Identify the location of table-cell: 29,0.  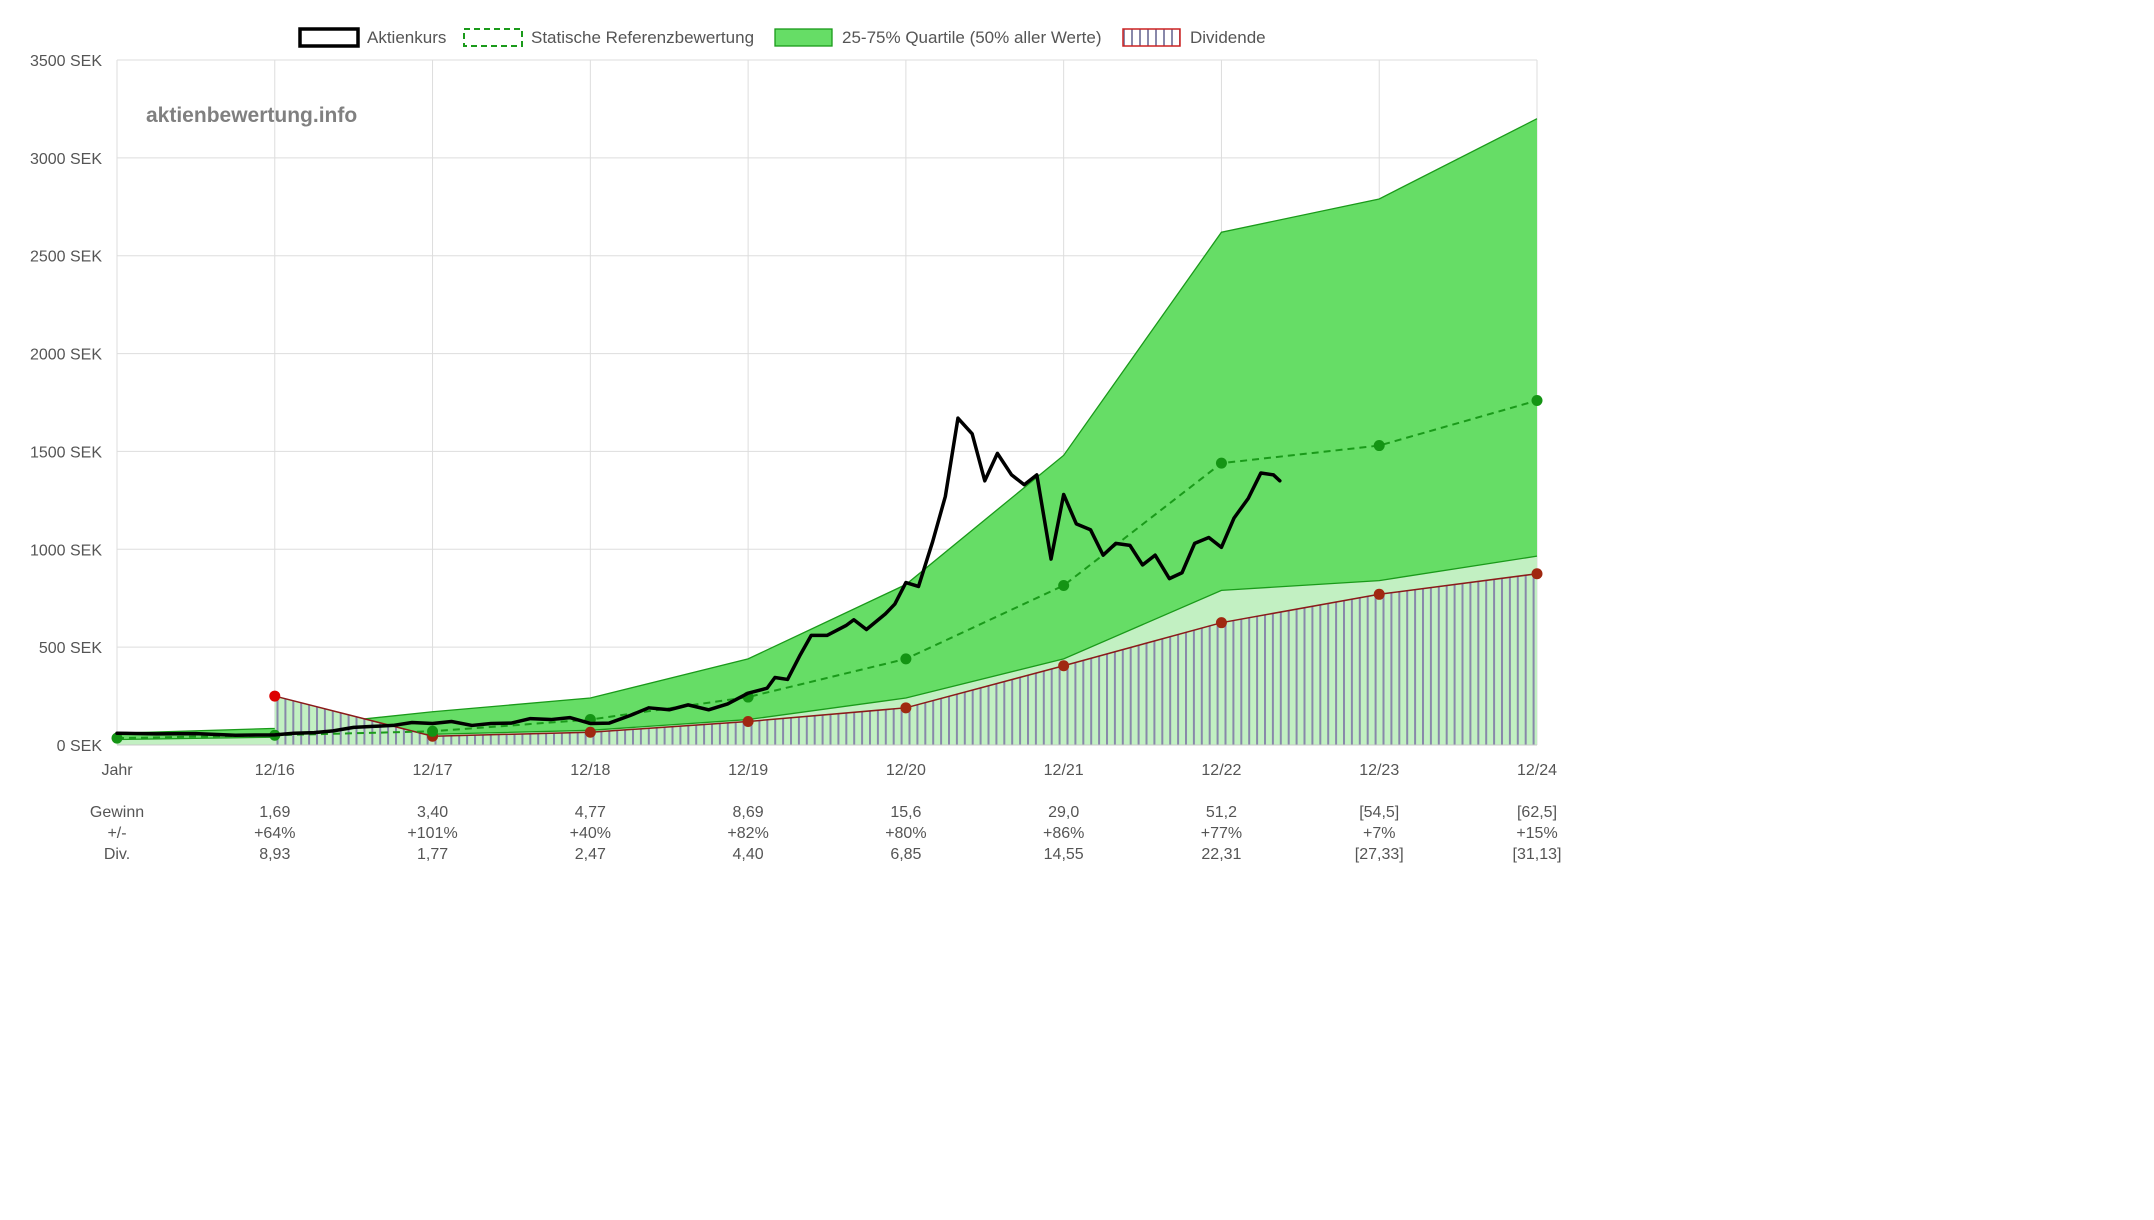
(1063, 812).